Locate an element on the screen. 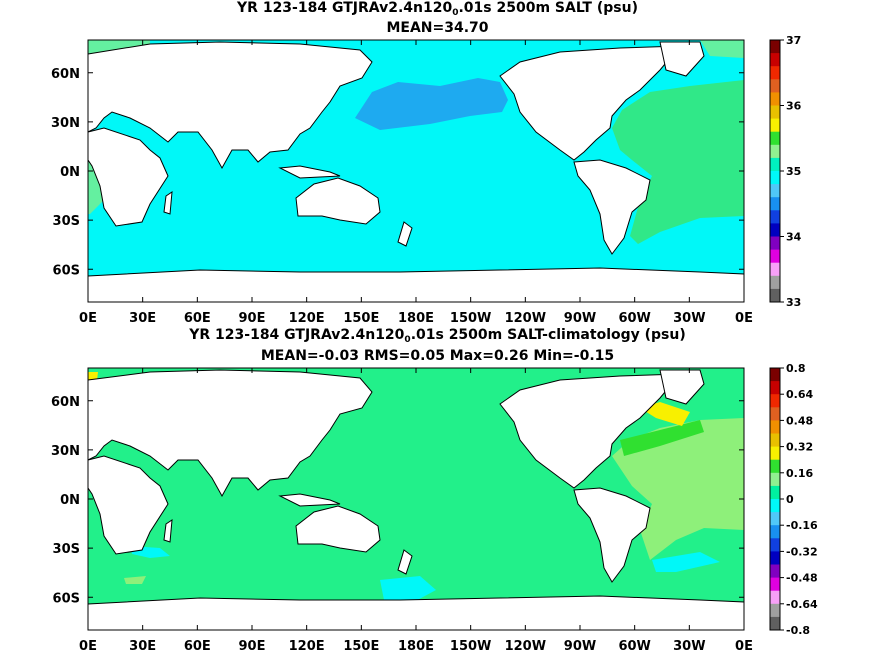 Image resolution: width=875 pixels, height=656 pixels. bottom-lat-label: 30N is located at coordinates (65, 451).